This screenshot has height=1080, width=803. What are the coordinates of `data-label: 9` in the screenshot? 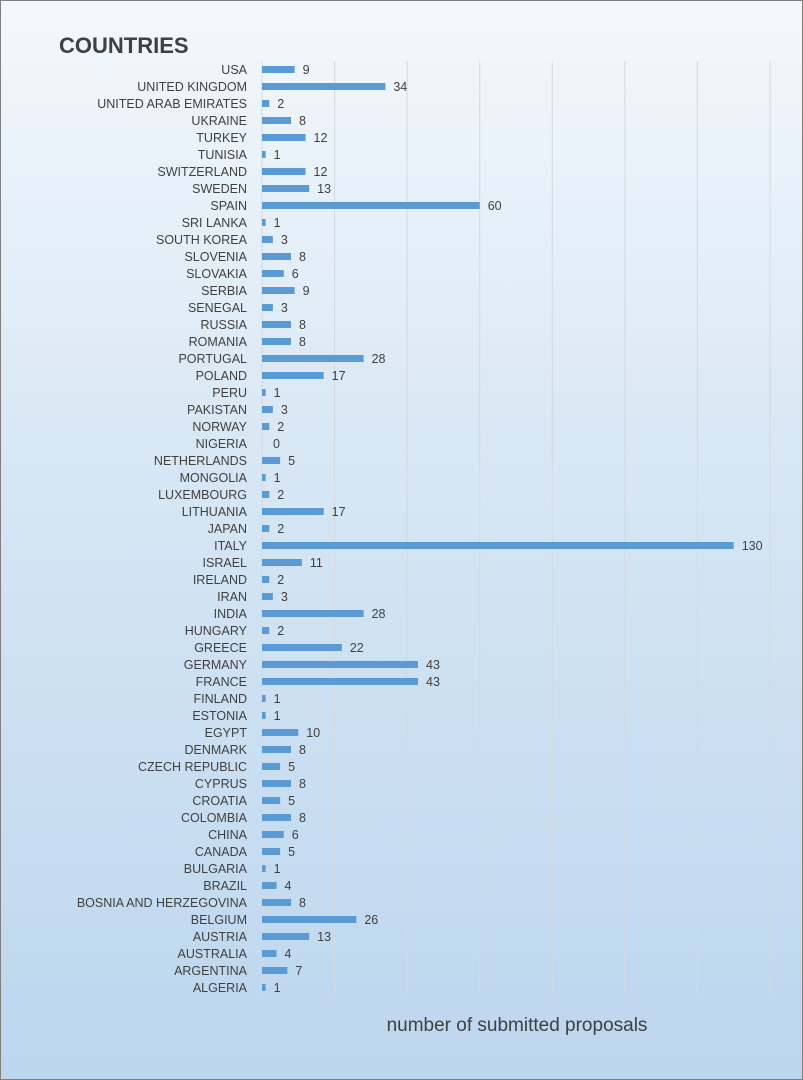 It's located at (306, 291).